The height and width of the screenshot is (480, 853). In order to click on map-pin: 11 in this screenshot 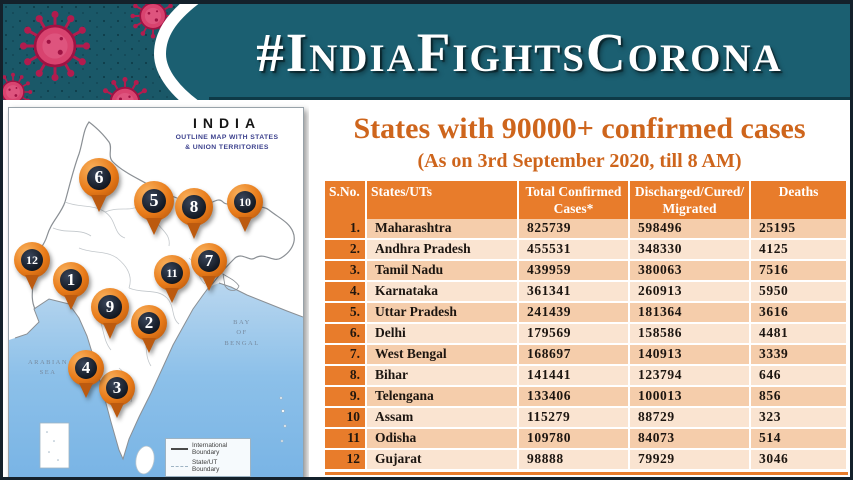, I will do `click(172, 280)`.